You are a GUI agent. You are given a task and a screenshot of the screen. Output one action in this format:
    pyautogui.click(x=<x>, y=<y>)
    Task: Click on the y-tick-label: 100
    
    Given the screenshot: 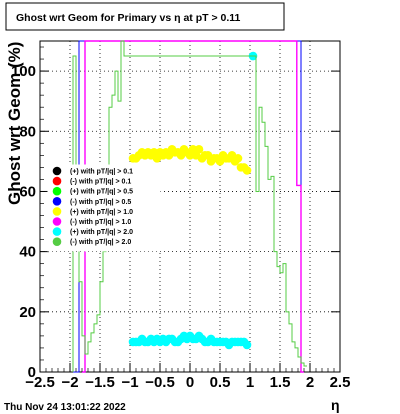 What is the action you would take?
    pyautogui.click(x=23, y=71)
    